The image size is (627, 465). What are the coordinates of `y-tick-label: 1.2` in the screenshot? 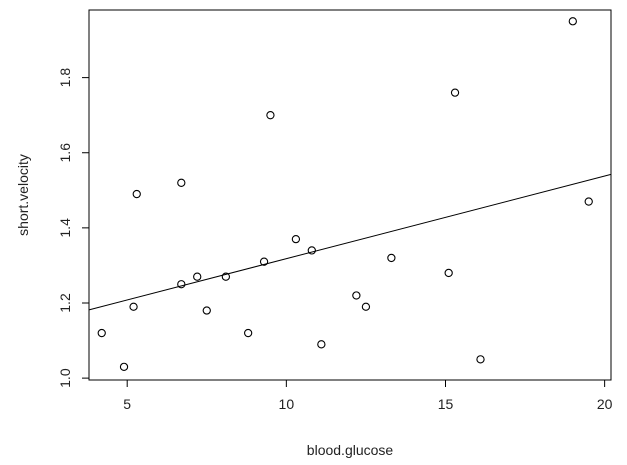 It's located at (65, 303).